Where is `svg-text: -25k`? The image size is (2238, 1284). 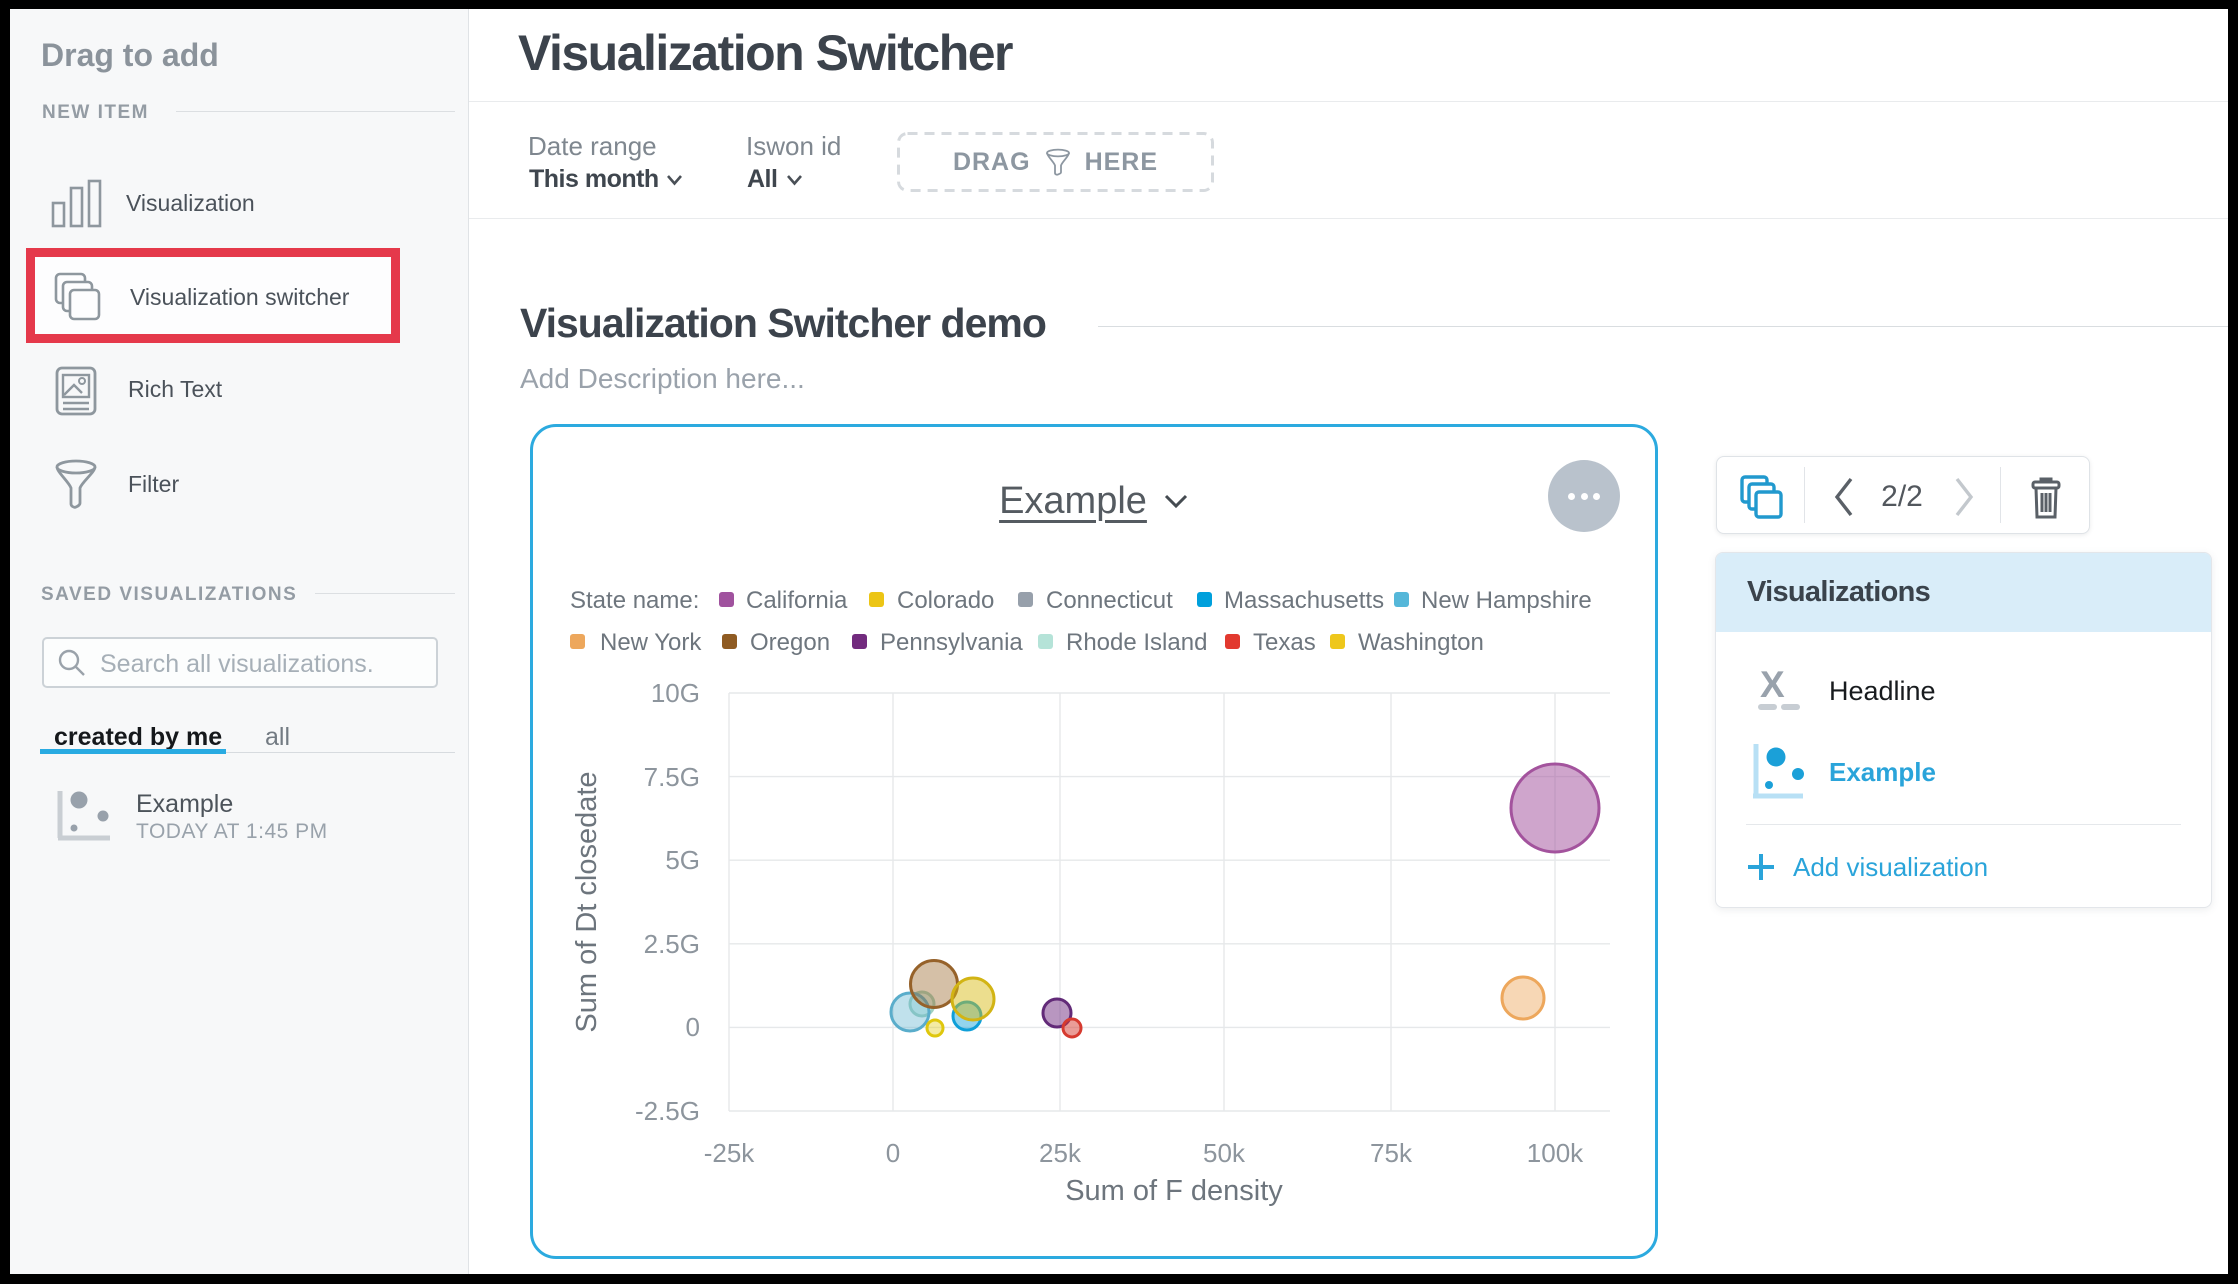
svg-text: -25k is located at coordinates (730, 1153).